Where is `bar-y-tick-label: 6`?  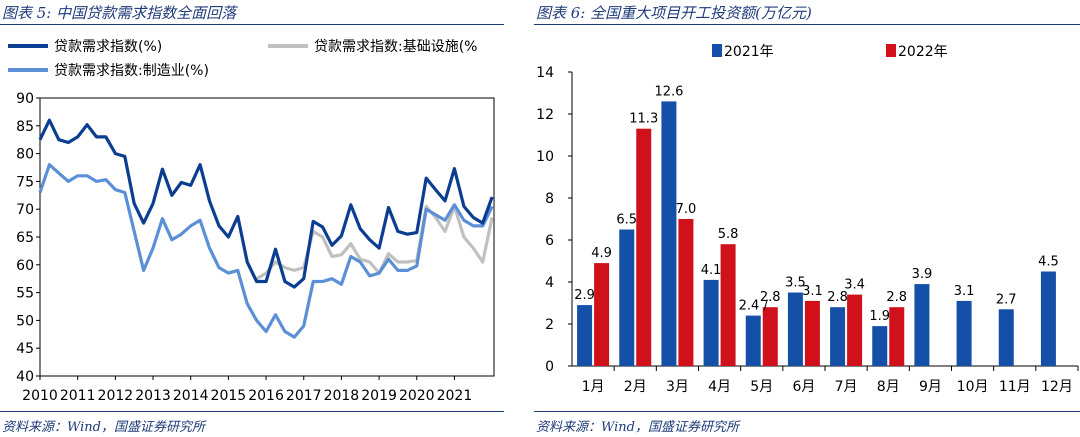
bar-y-tick-label: 6 is located at coordinates (549, 241).